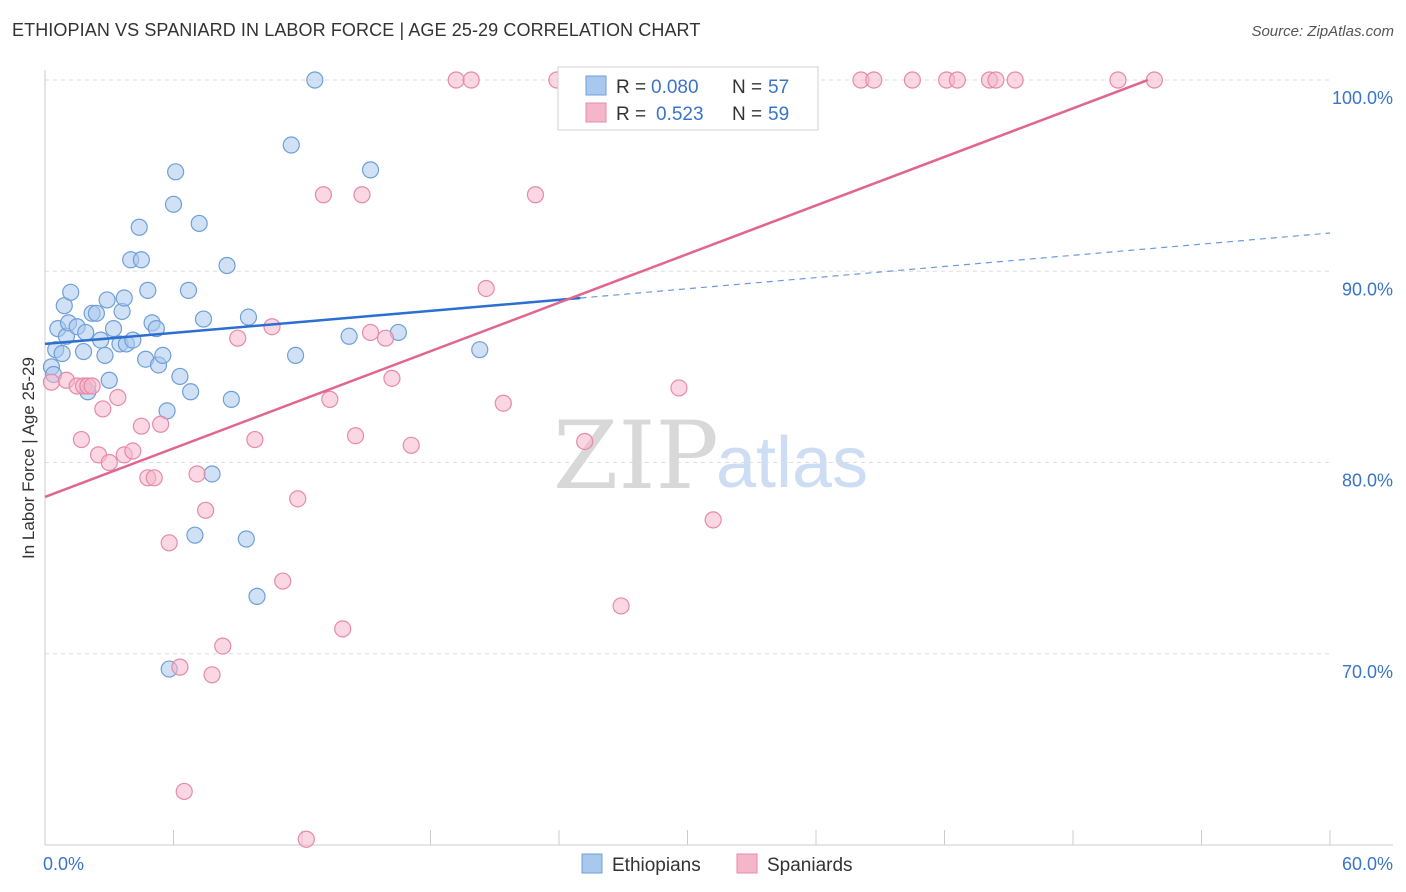 This screenshot has width=1406, height=892. I want to click on bottom-legend: Ethiopians Spaniards, so click(717, 864).